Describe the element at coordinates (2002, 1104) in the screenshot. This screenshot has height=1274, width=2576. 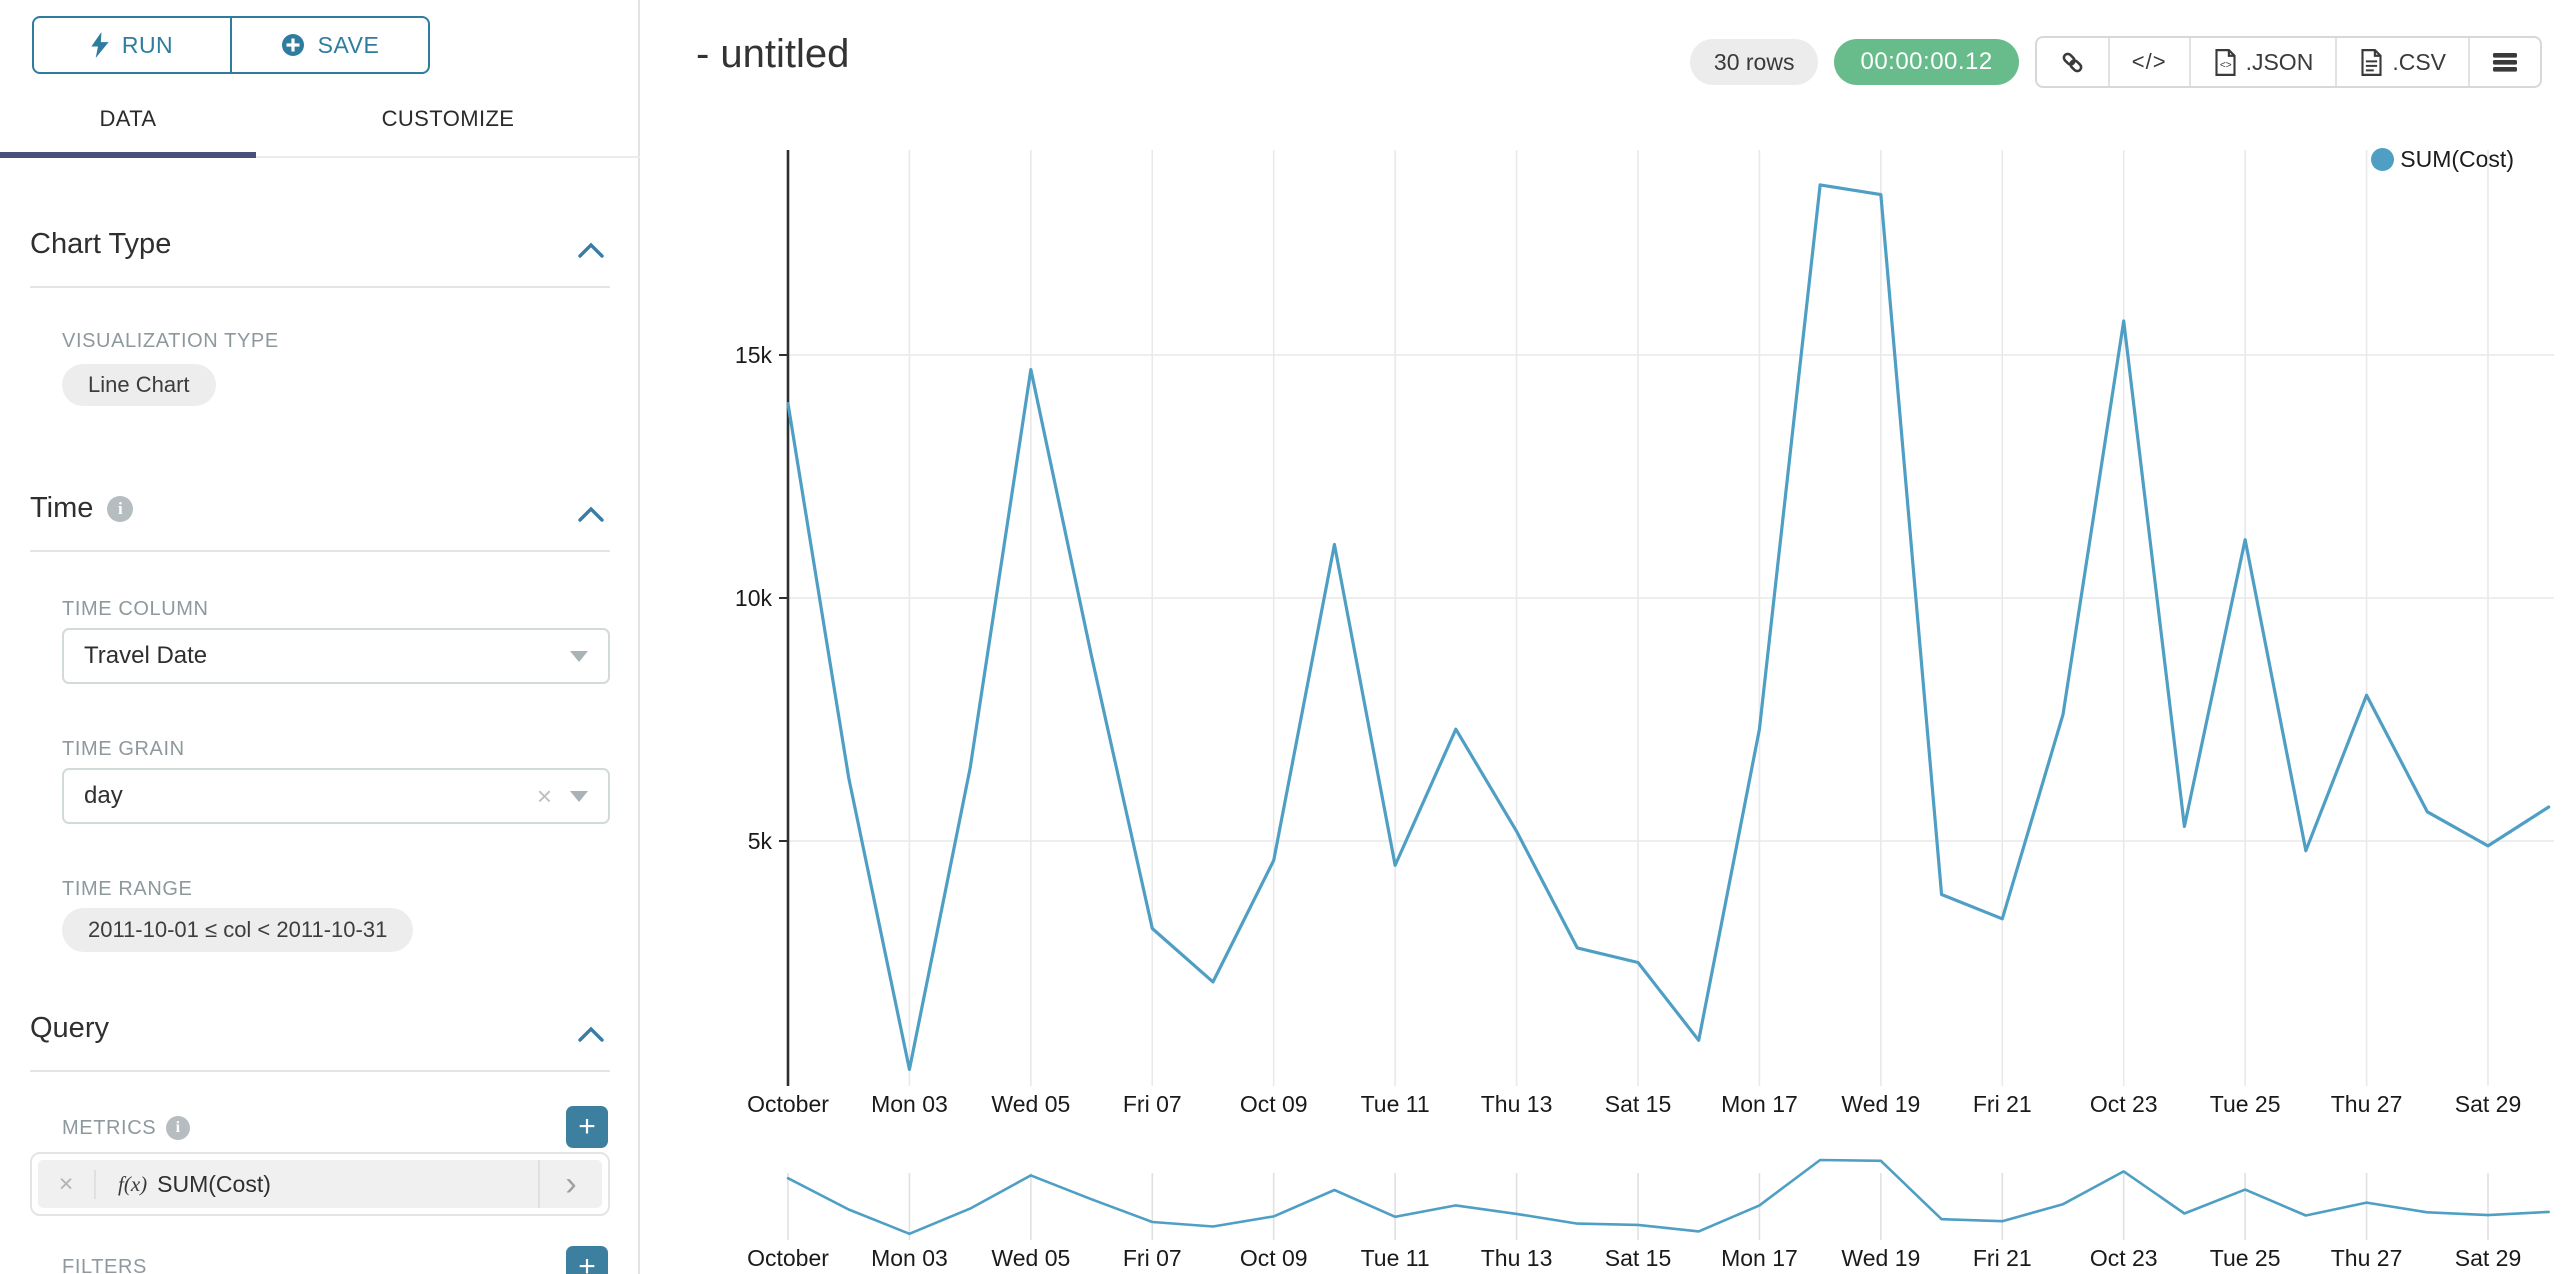
I see `x-axis-tick-label: Fri 21` at that location.